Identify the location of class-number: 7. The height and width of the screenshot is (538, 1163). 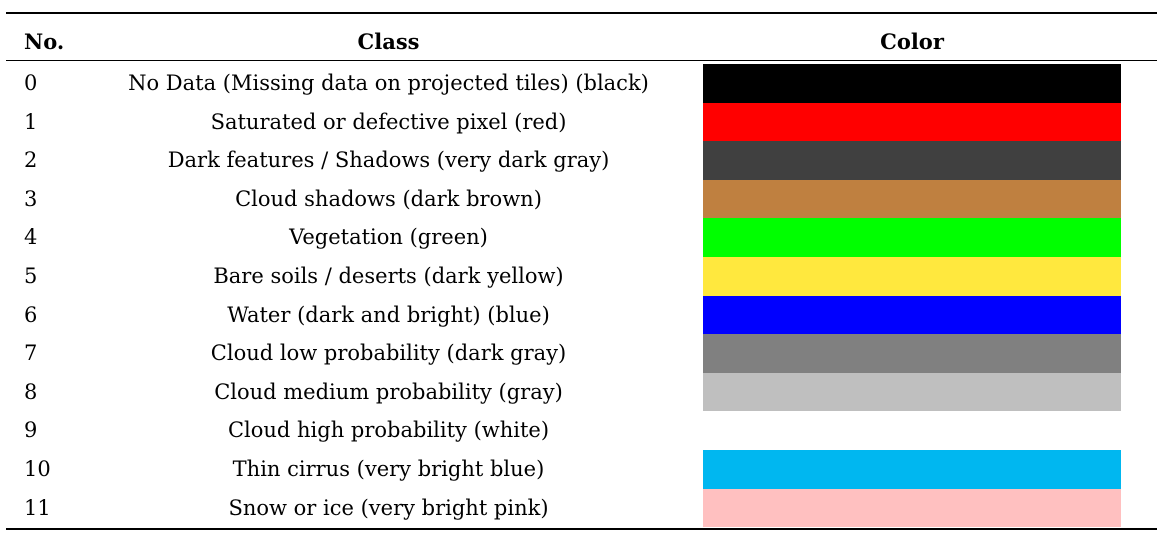
(31, 353).